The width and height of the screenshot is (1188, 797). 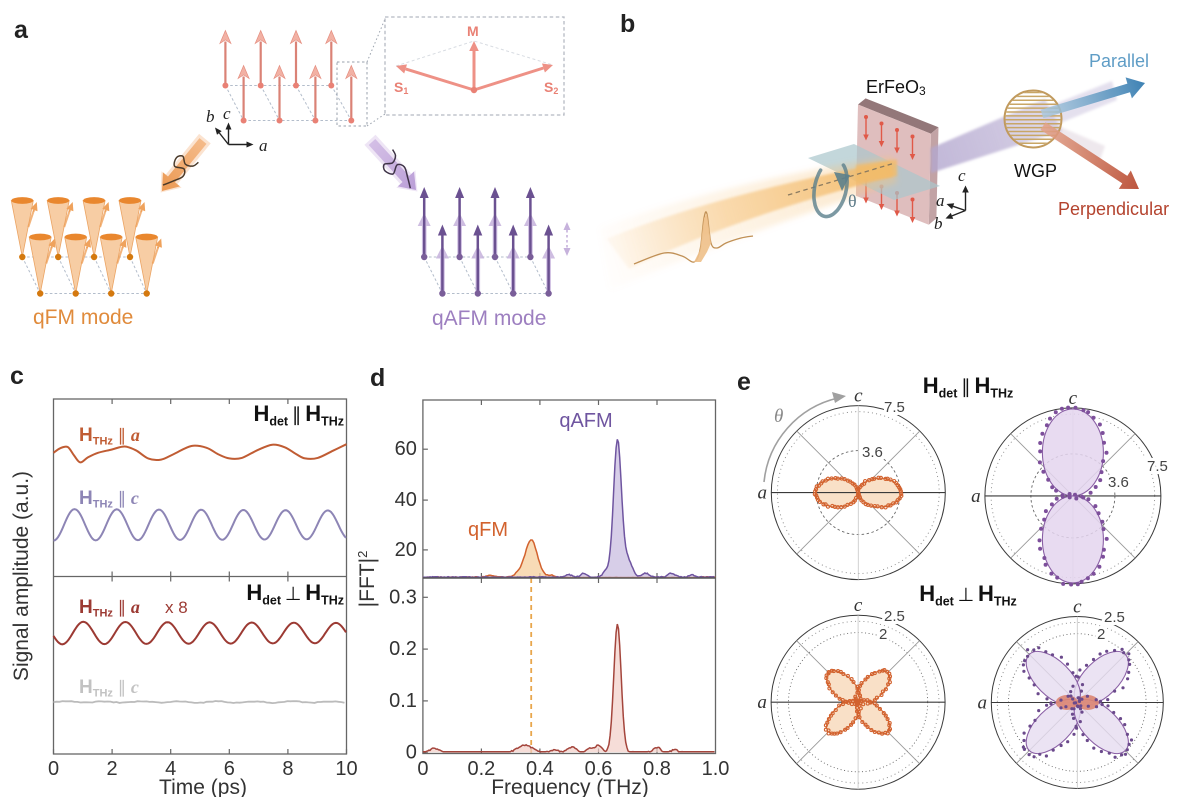 What do you see at coordinates (540, 769) in the screenshot?
I see `svg-text: 0.4` at bounding box center [540, 769].